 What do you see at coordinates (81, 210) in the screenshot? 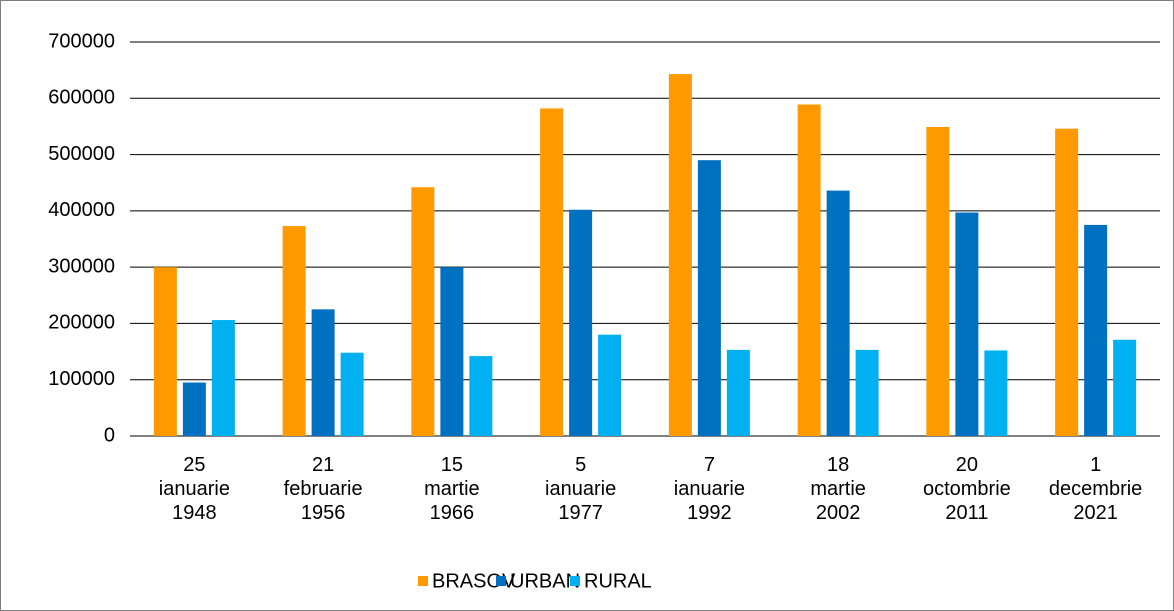
I see `y-tick-label: 400000` at bounding box center [81, 210].